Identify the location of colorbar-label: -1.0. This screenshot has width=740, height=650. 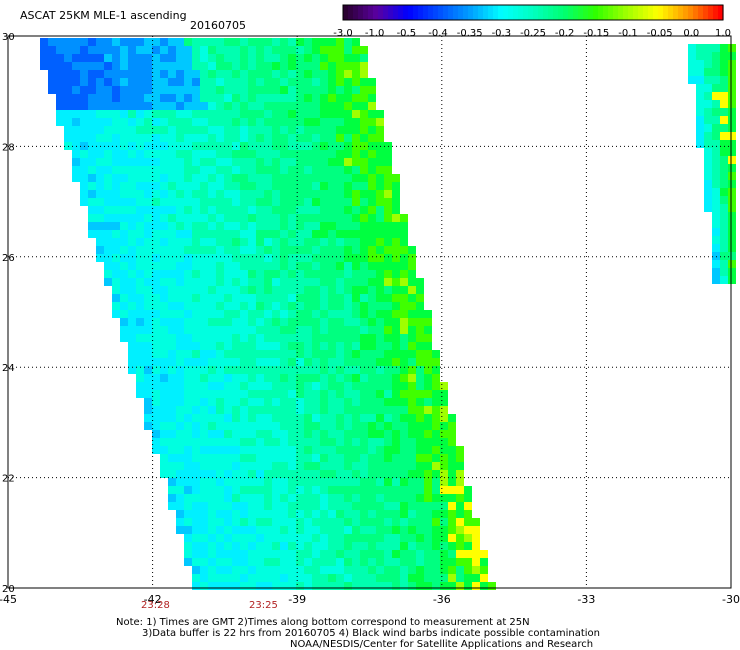
(375, 33).